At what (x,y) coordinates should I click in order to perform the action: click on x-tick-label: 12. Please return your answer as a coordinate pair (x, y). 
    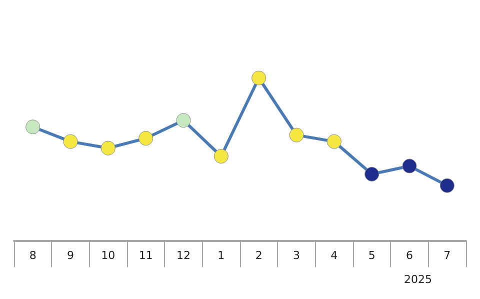
    Looking at the image, I should click on (183, 255).